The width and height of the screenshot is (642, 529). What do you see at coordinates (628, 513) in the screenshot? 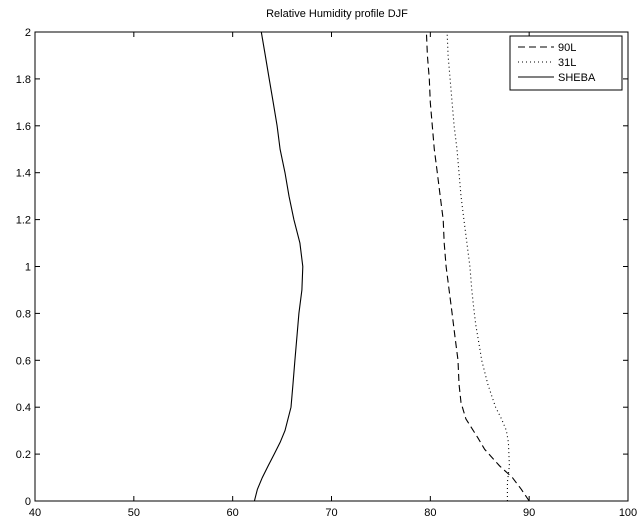
I see `x-tick-label: 100` at bounding box center [628, 513].